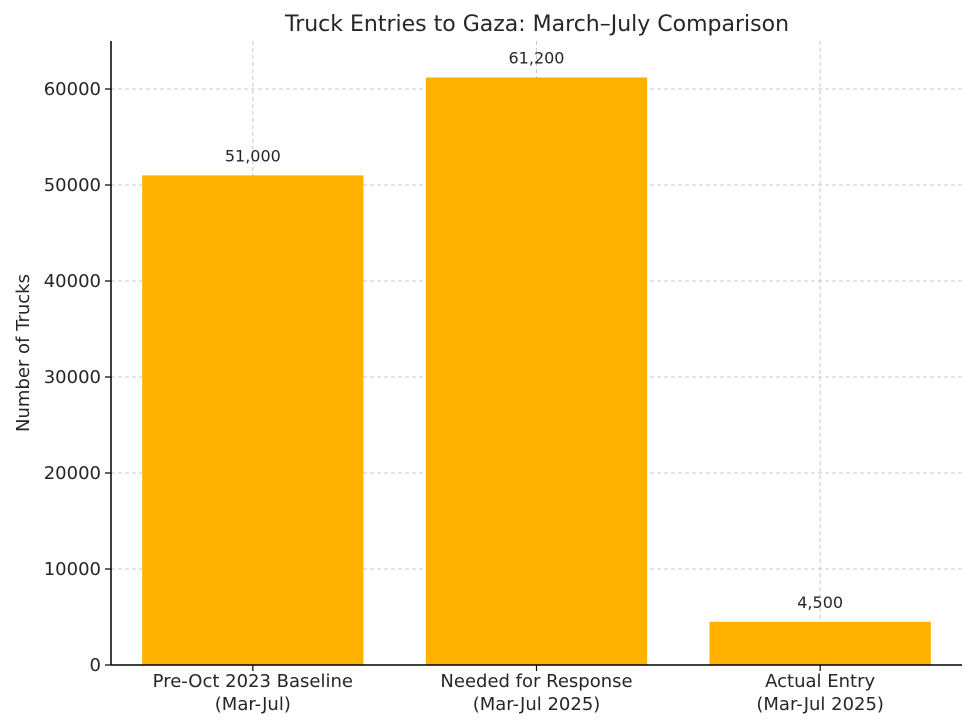  I want to click on y-tick-label: 60000, so click(72, 89).